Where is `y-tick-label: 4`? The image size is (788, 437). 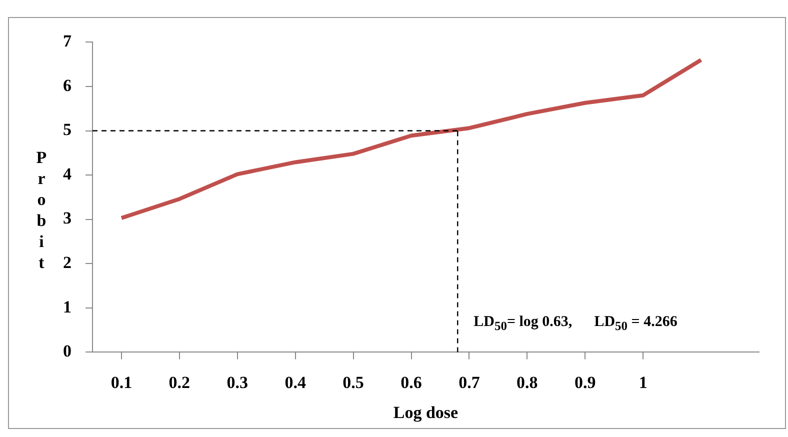
y-tick-label: 4 is located at coordinates (67, 174).